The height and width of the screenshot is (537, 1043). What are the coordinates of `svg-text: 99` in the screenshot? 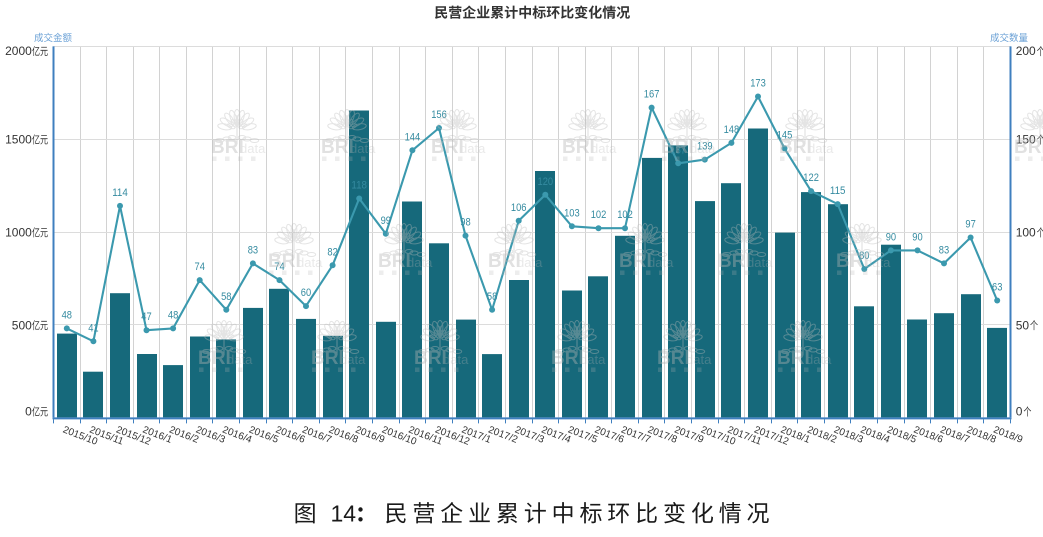 It's located at (386, 221).